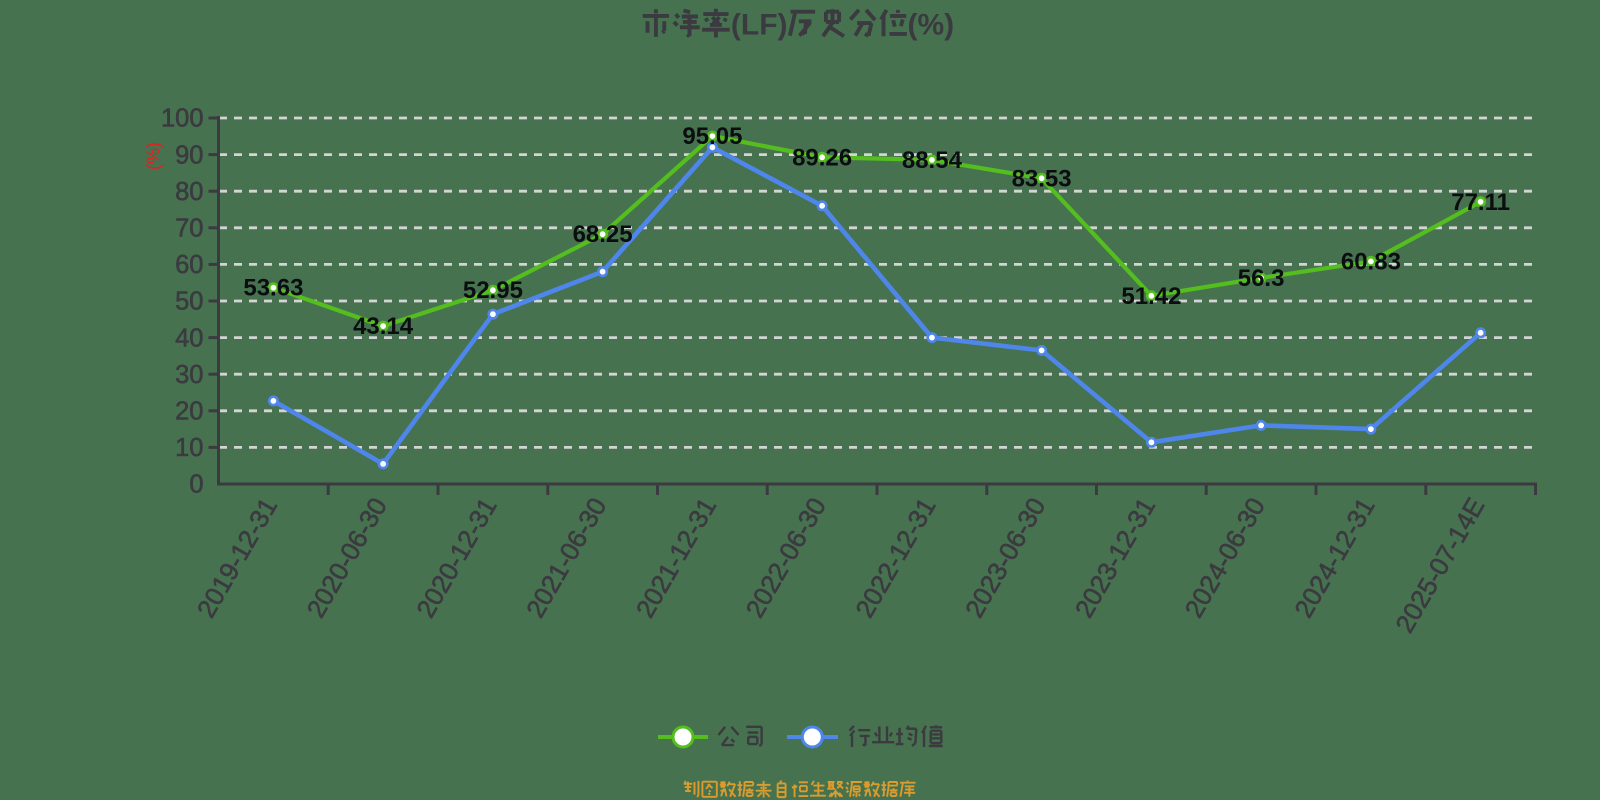  I want to click on svg-text: 95.05, so click(712, 136).